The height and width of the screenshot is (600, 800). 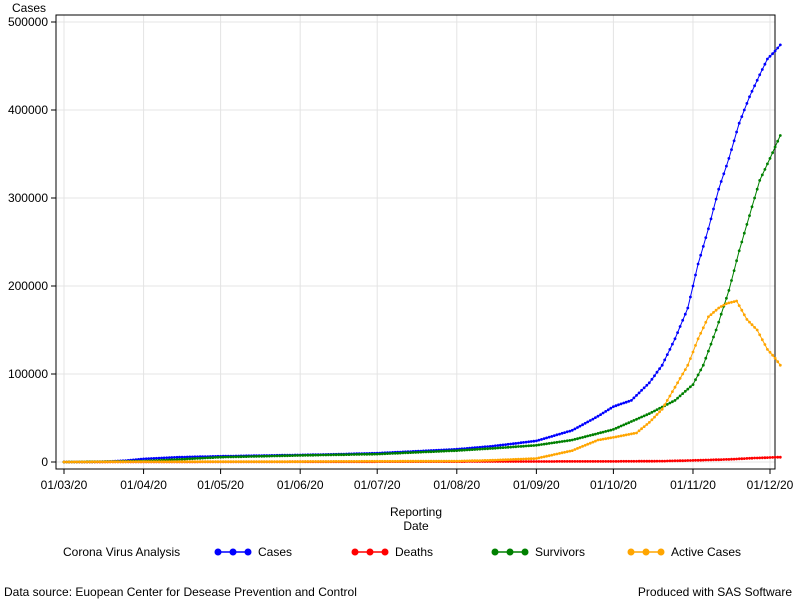 I want to click on y-tick-label: 300000, so click(x=28, y=198).